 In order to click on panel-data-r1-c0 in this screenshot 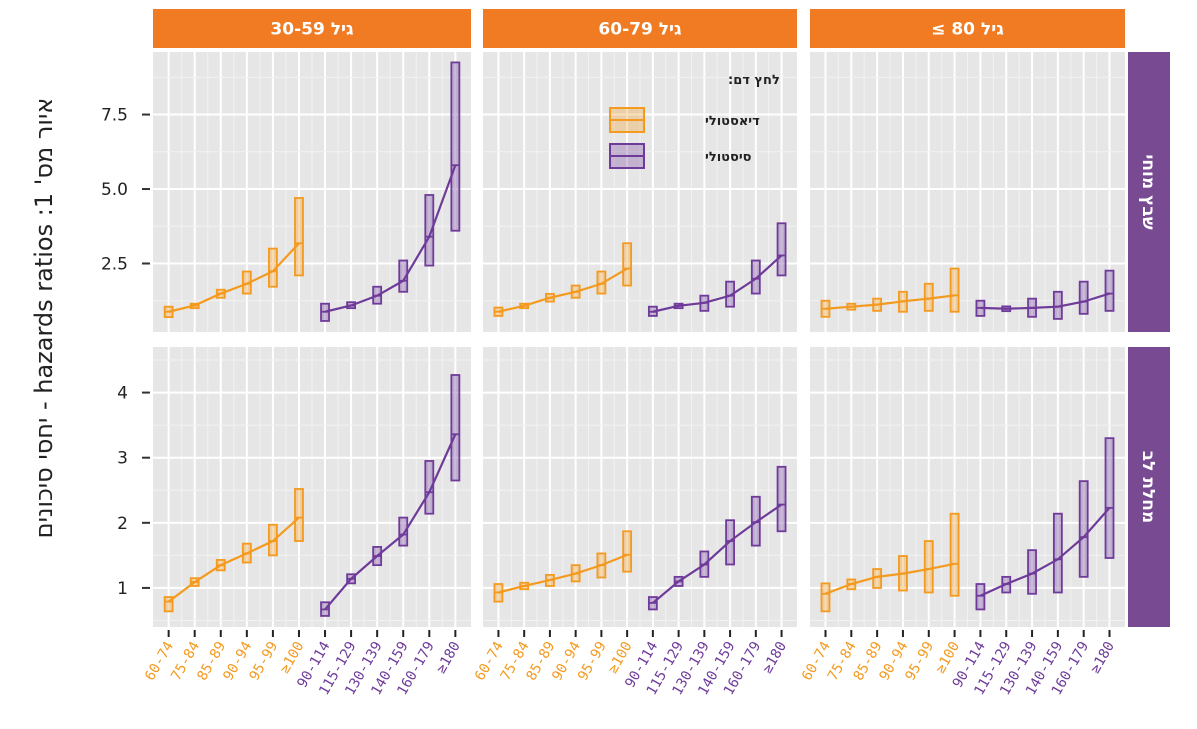, I will do `click(312, 495)`.